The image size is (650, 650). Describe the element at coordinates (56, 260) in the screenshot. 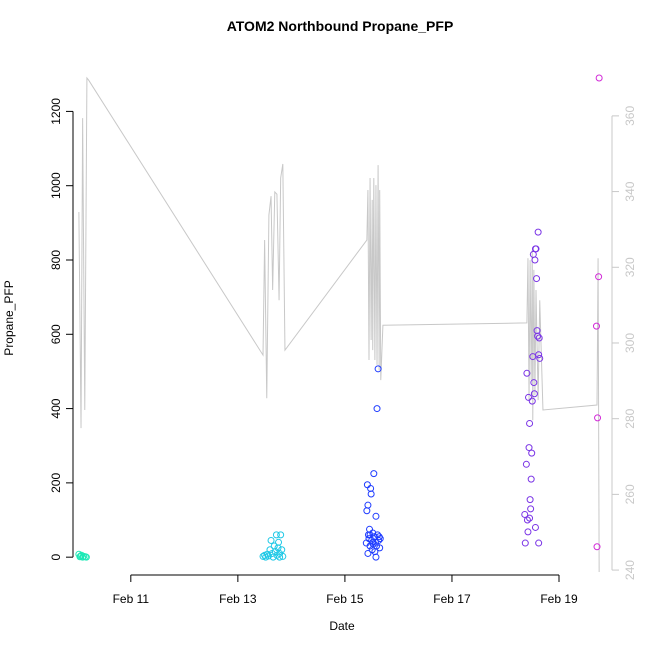

I see `y-tick-label: 800` at that location.